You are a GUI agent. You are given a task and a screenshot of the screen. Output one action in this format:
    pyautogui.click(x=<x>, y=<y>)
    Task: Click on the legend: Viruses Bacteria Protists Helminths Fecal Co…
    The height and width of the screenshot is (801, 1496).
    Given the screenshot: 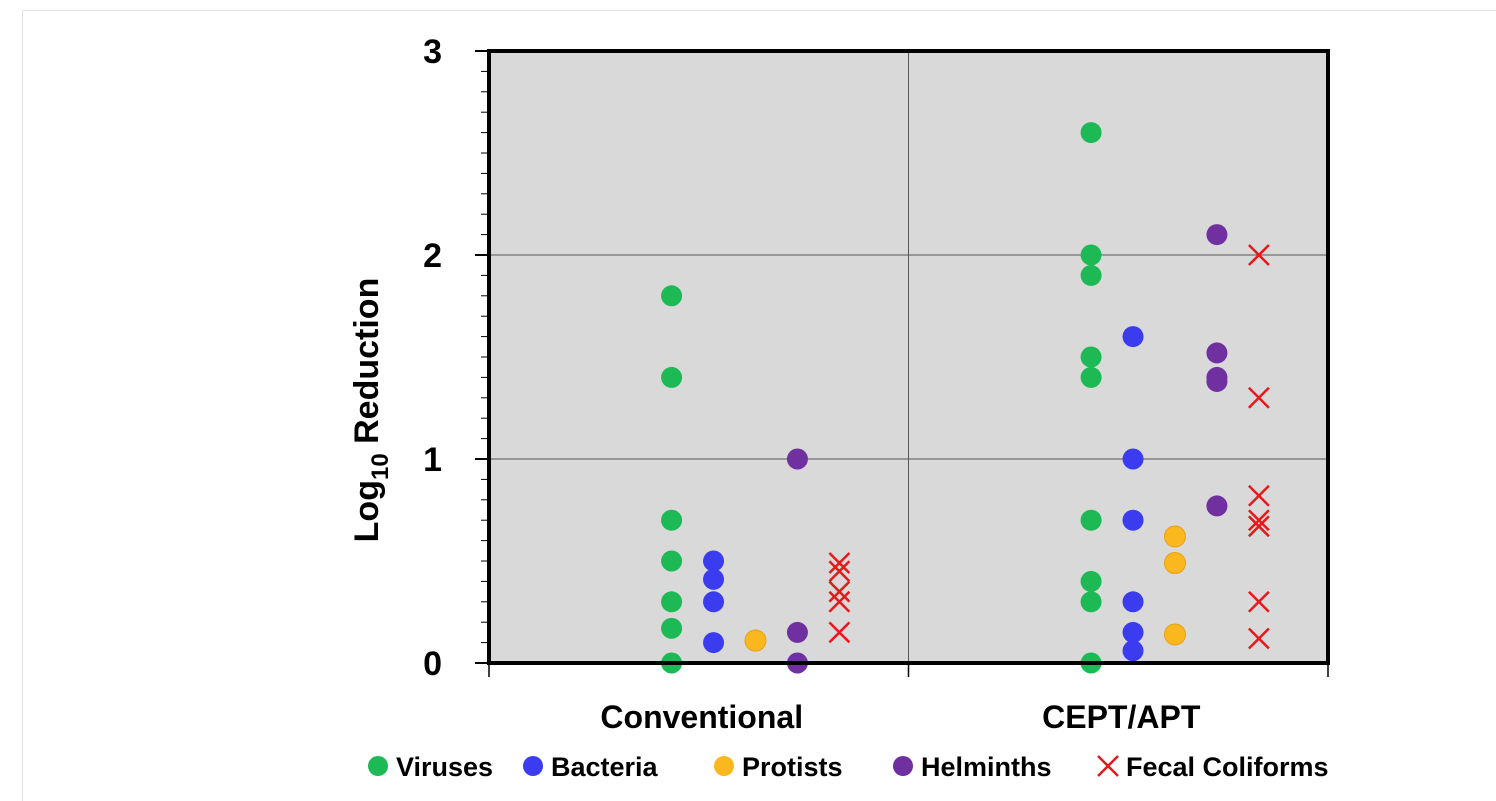 What is the action you would take?
    pyautogui.click(x=848, y=767)
    